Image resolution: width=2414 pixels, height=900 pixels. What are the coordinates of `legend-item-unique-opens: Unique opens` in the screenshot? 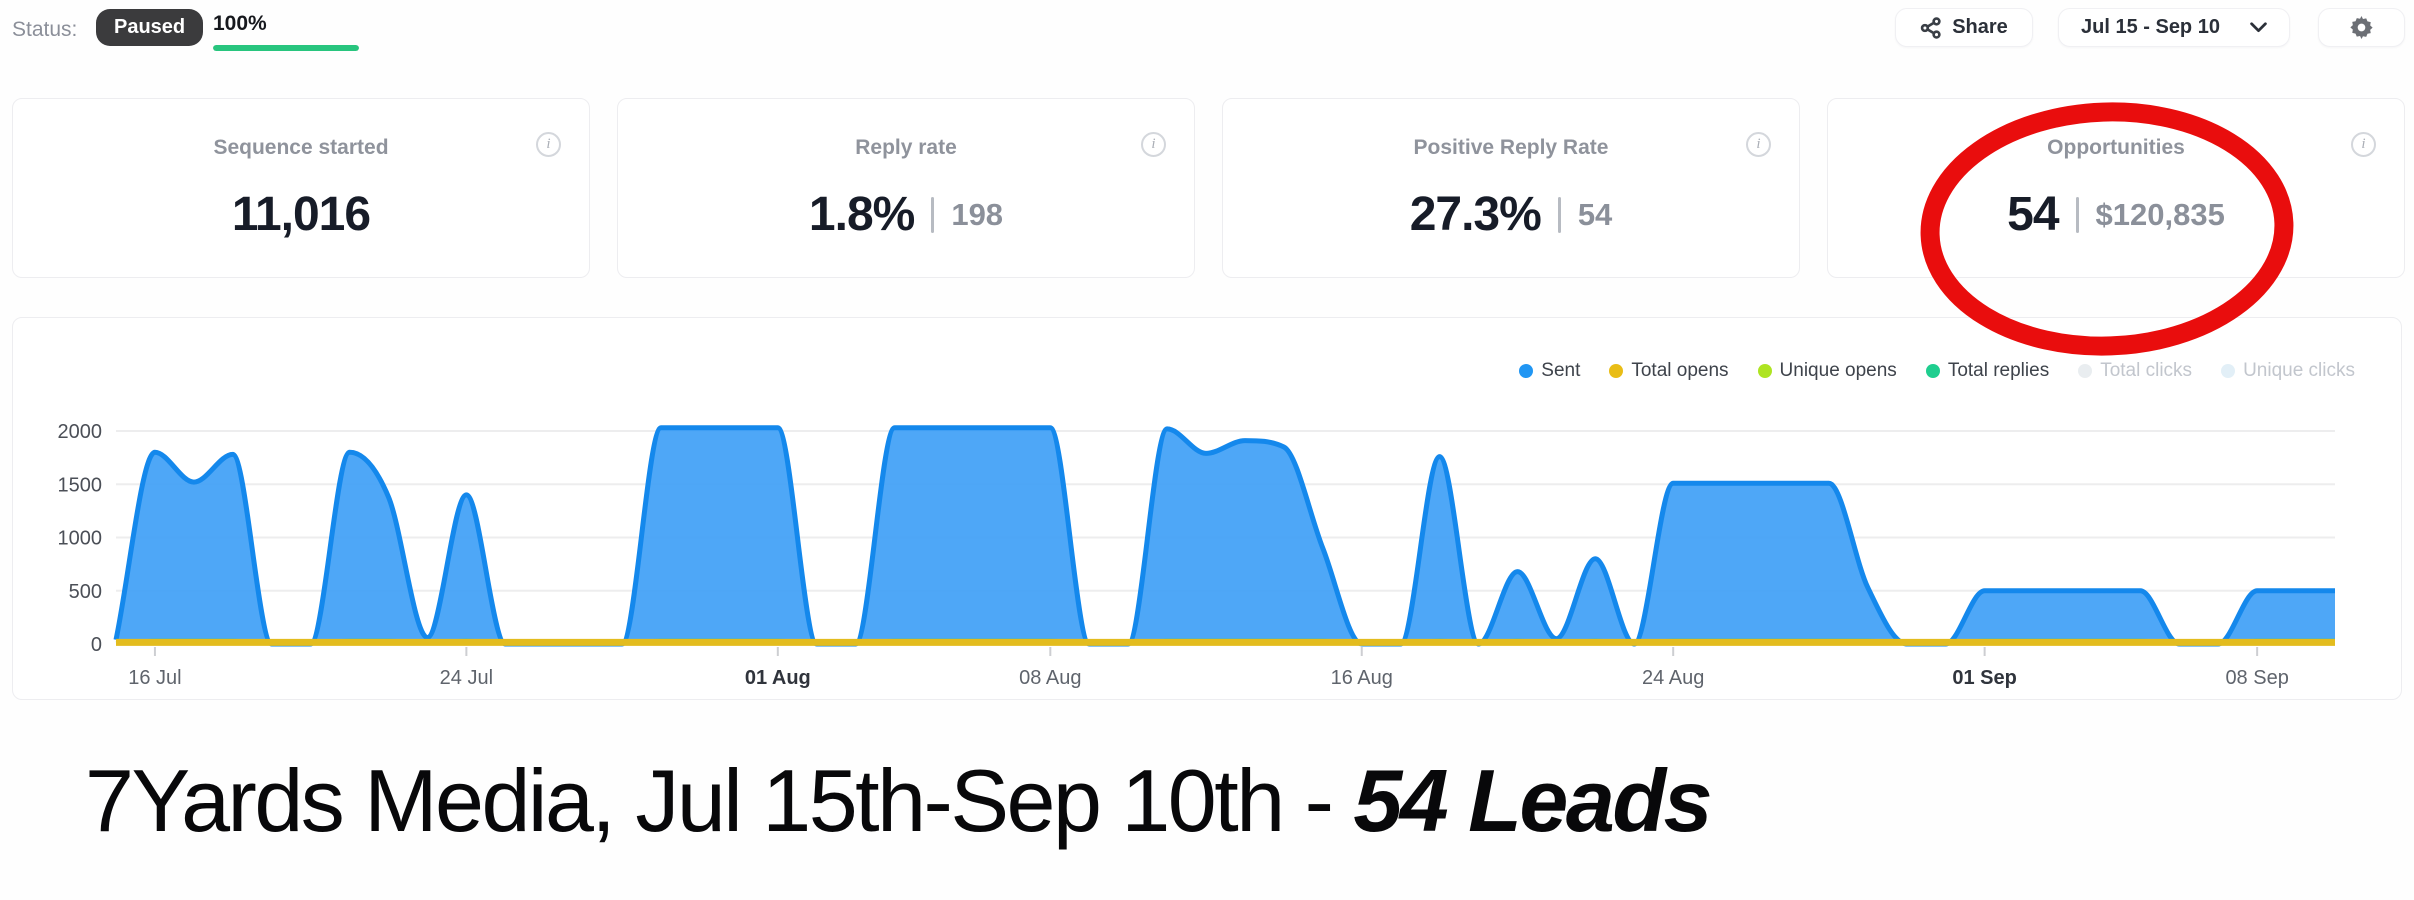 It's located at (1827, 371).